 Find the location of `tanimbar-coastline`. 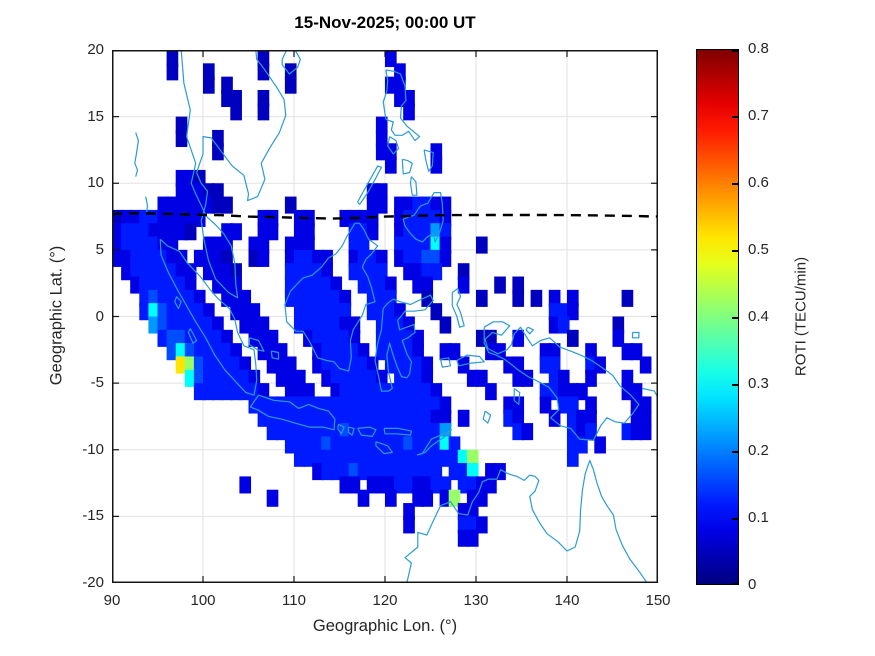

tanimbar-coastline is located at coordinates (487, 417).